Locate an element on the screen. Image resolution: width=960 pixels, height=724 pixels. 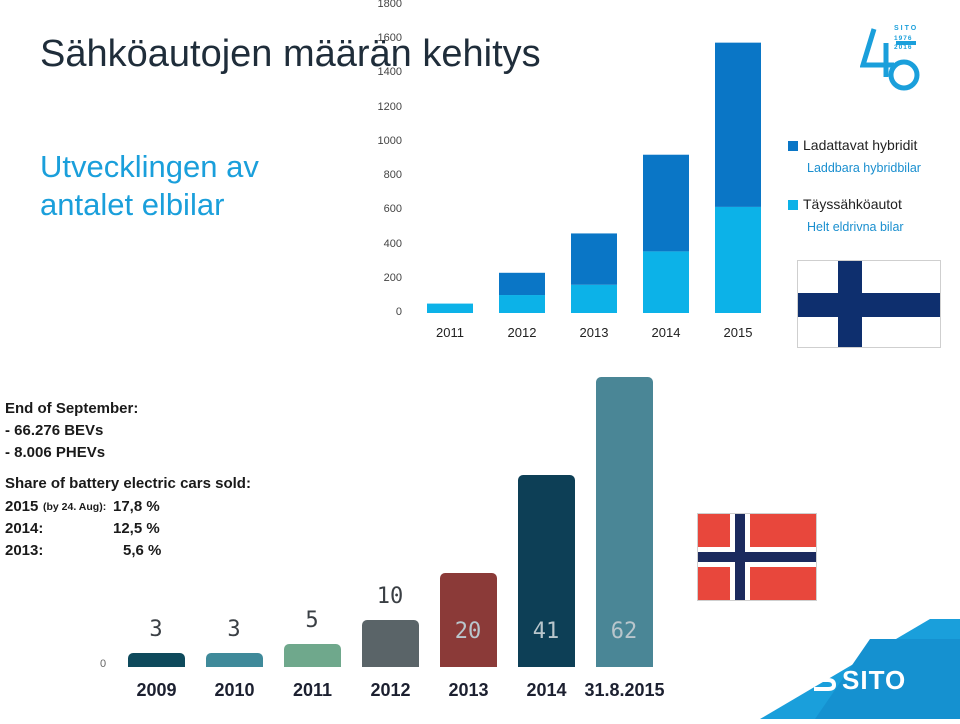
norway-flag-icon is located at coordinates (757, 557).